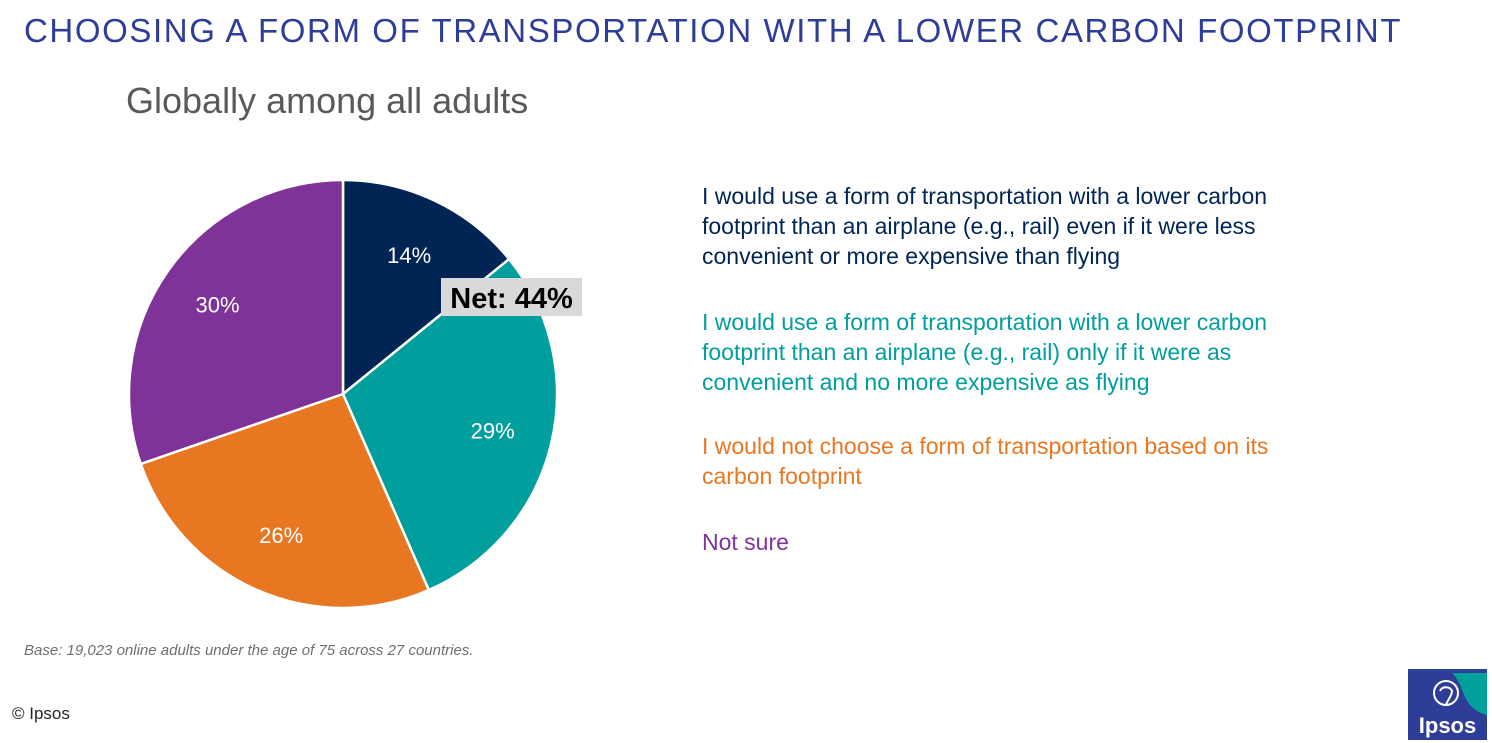 This screenshot has height=743, width=1492. Describe the element at coordinates (281, 535) in the screenshot. I see `slice-label-would-not-choose: 26%` at that location.